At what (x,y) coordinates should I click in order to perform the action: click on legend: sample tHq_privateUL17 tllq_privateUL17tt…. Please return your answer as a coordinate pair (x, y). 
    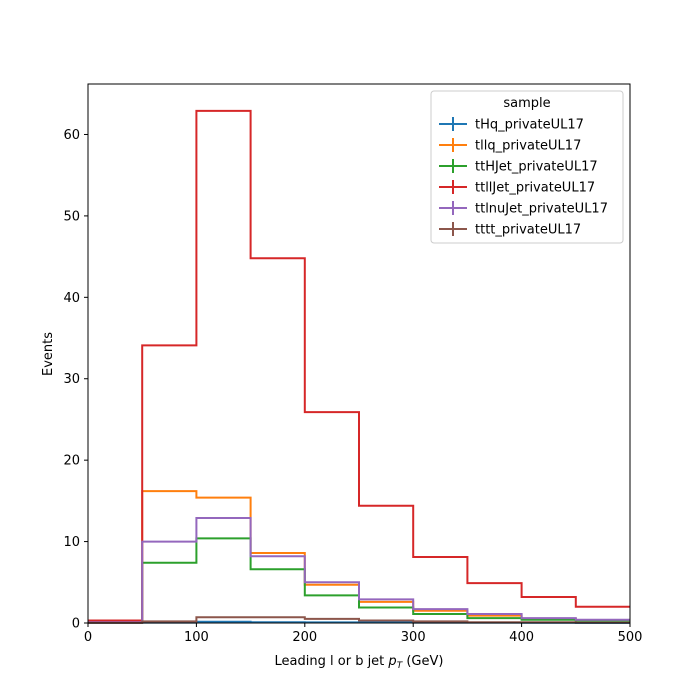
    Looking at the image, I should click on (527, 167).